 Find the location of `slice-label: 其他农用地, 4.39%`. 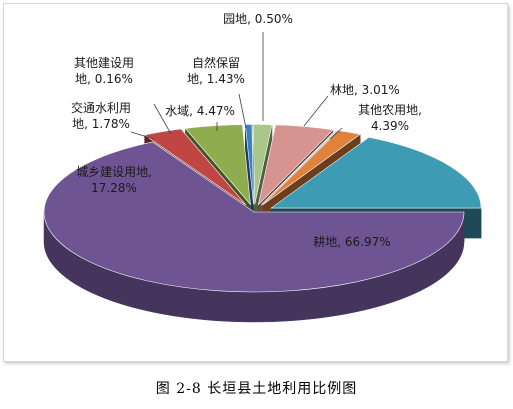

slice-label: 其他农用地, 4.39% is located at coordinates (390, 118).